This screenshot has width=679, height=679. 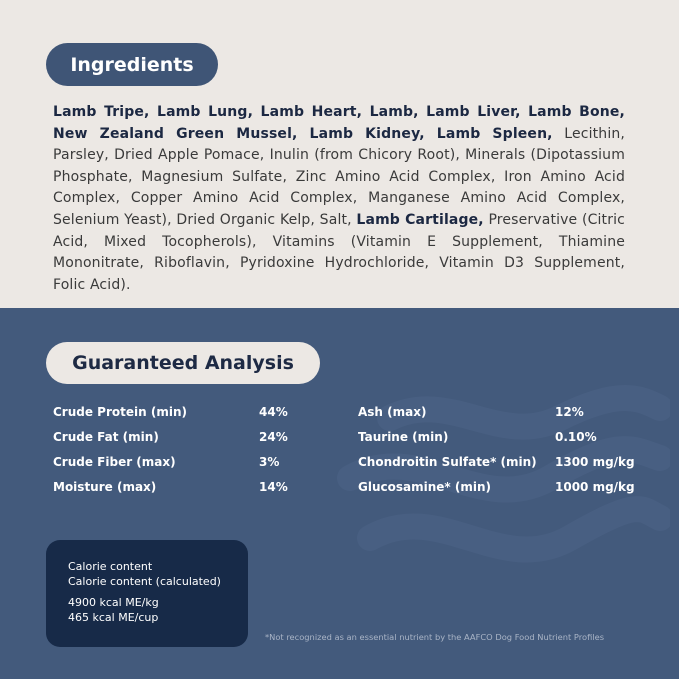 What do you see at coordinates (269, 462) in the screenshot?
I see `nutrient-value: 3%` at bounding box center [269, 462].